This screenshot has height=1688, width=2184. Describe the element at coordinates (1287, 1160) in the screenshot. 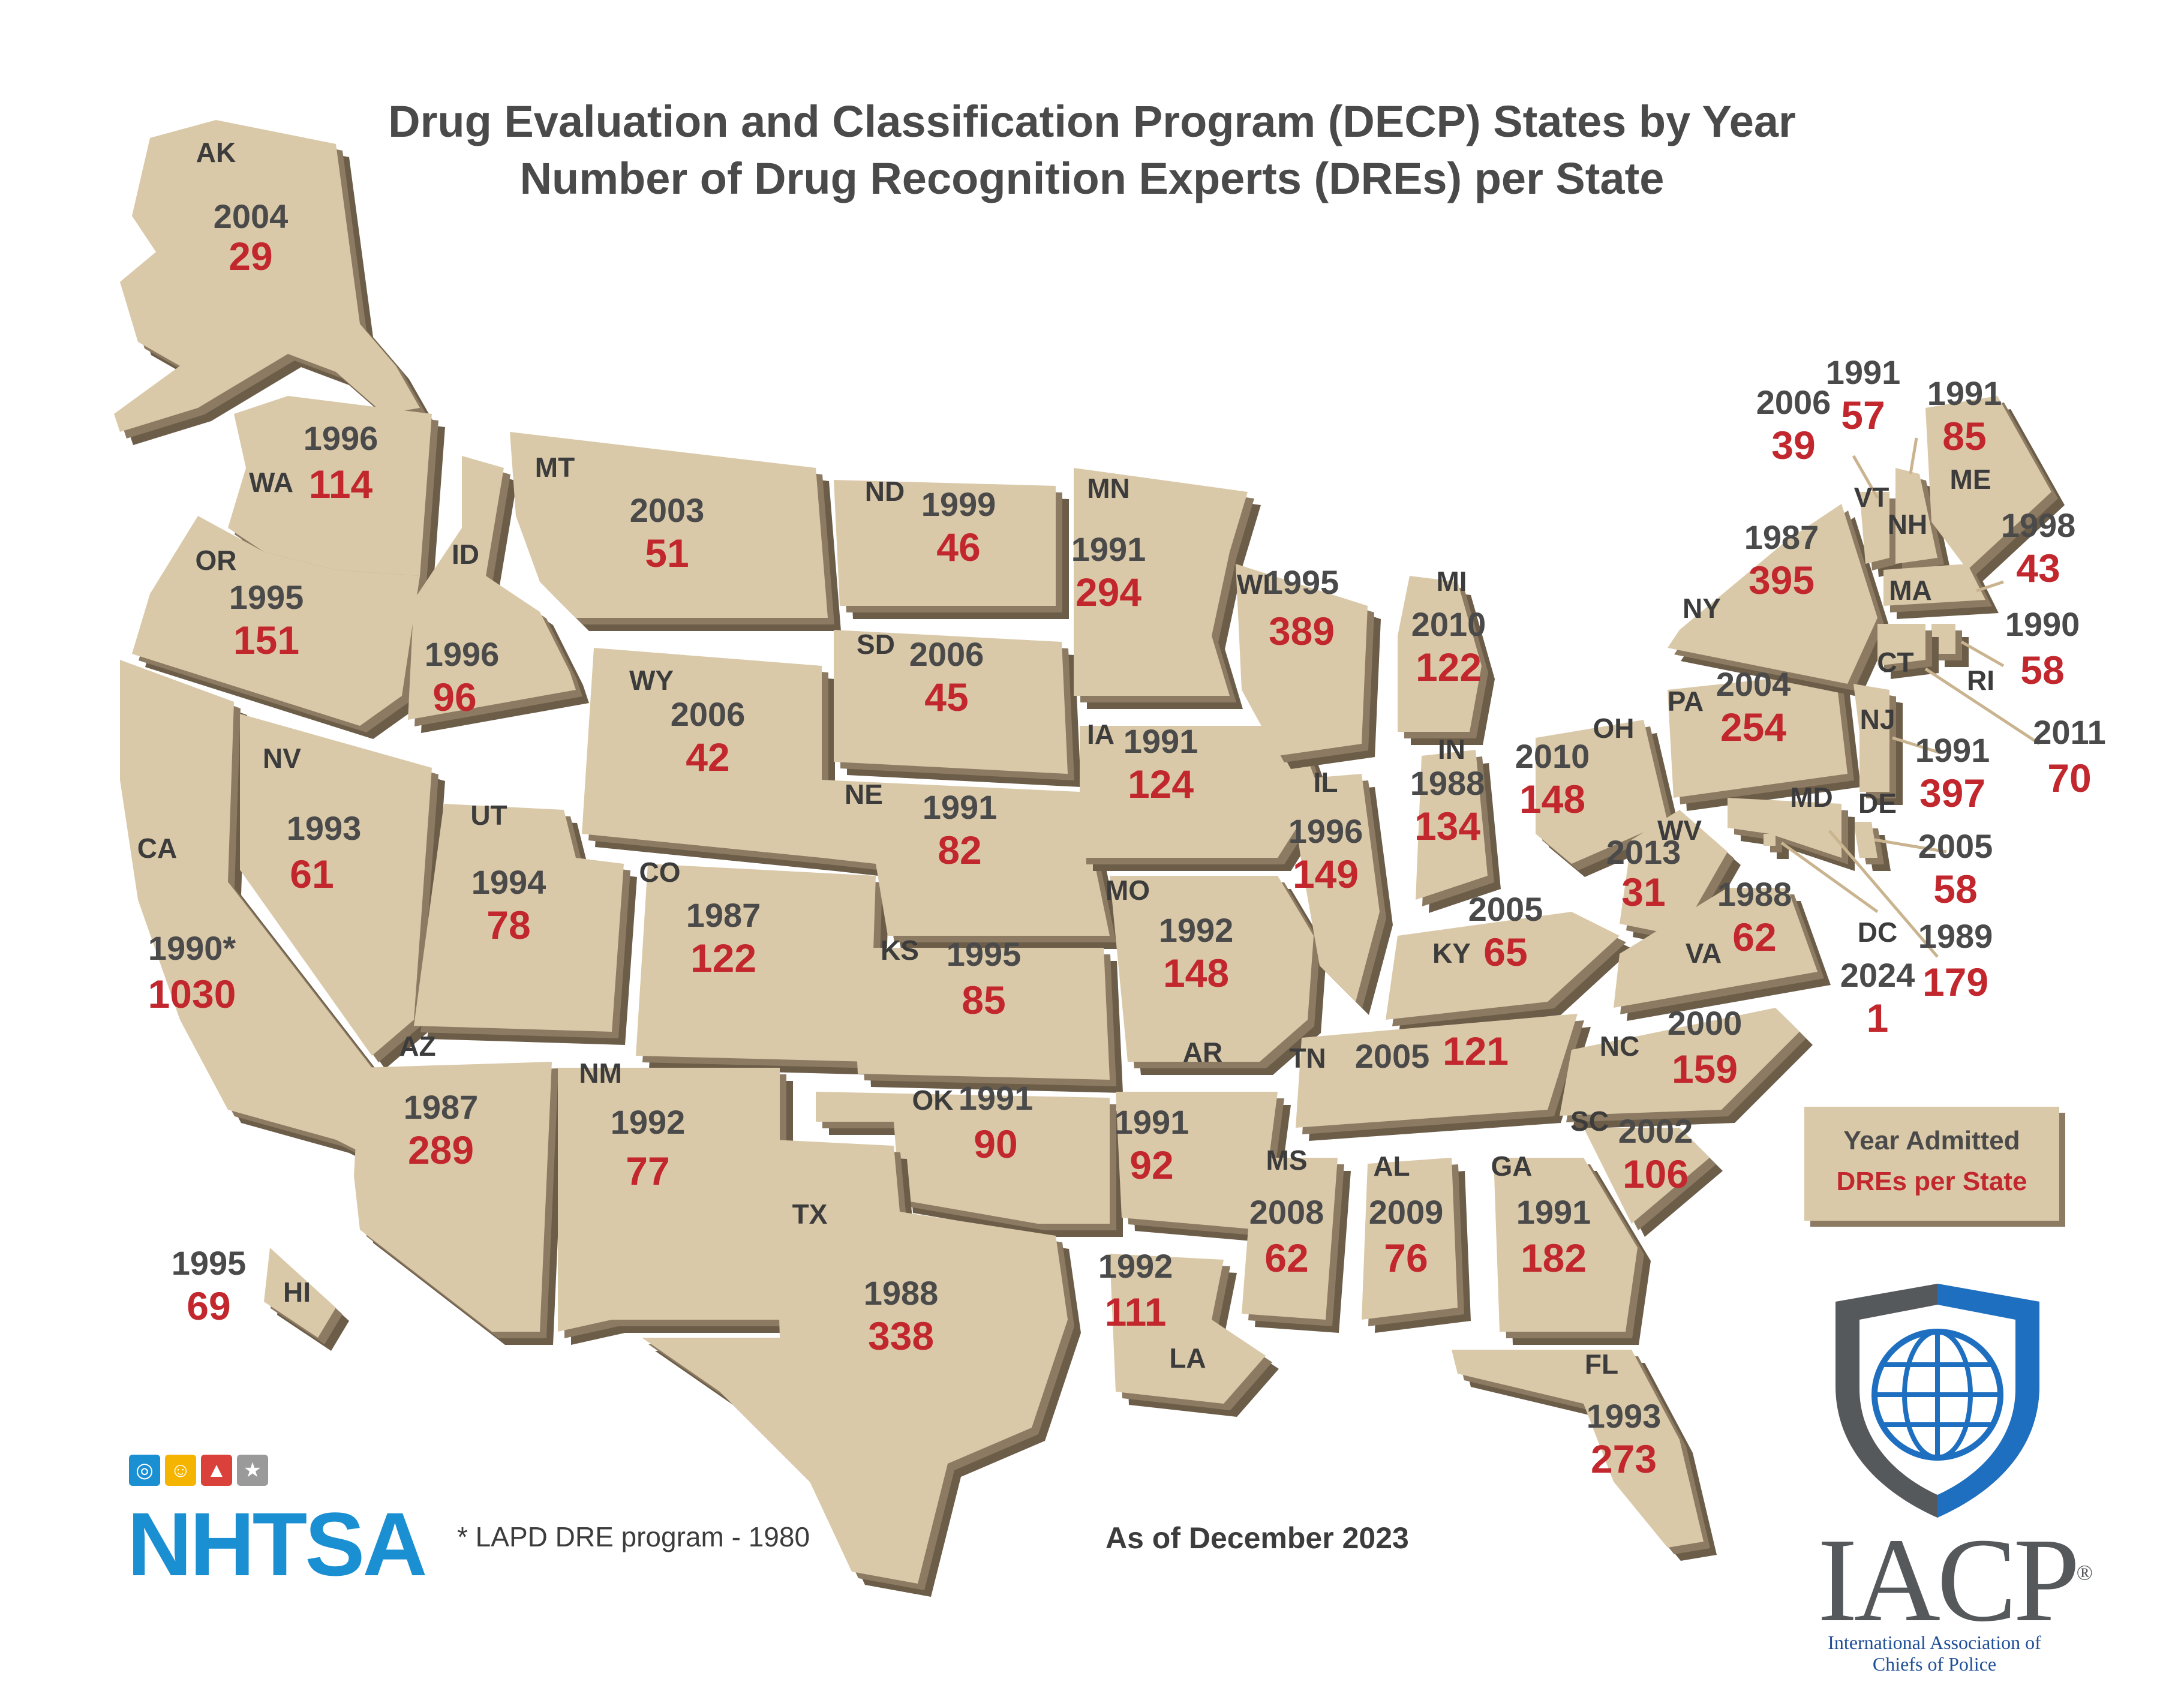

I see `state-abbr-ms: MS` at that location.